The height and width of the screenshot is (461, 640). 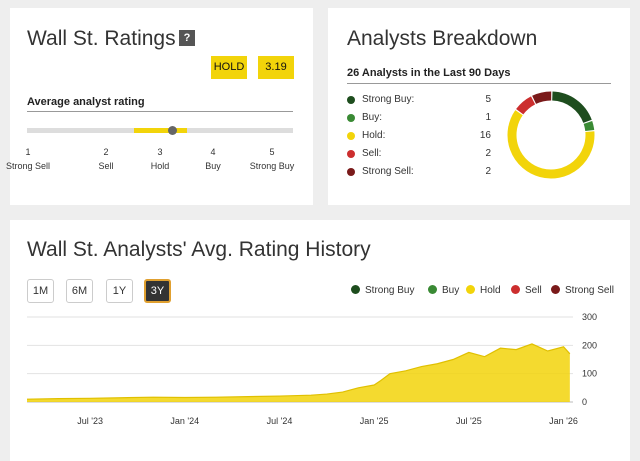 I want to click on rating-label-badge: HOLD, so click(x=229, y=67).